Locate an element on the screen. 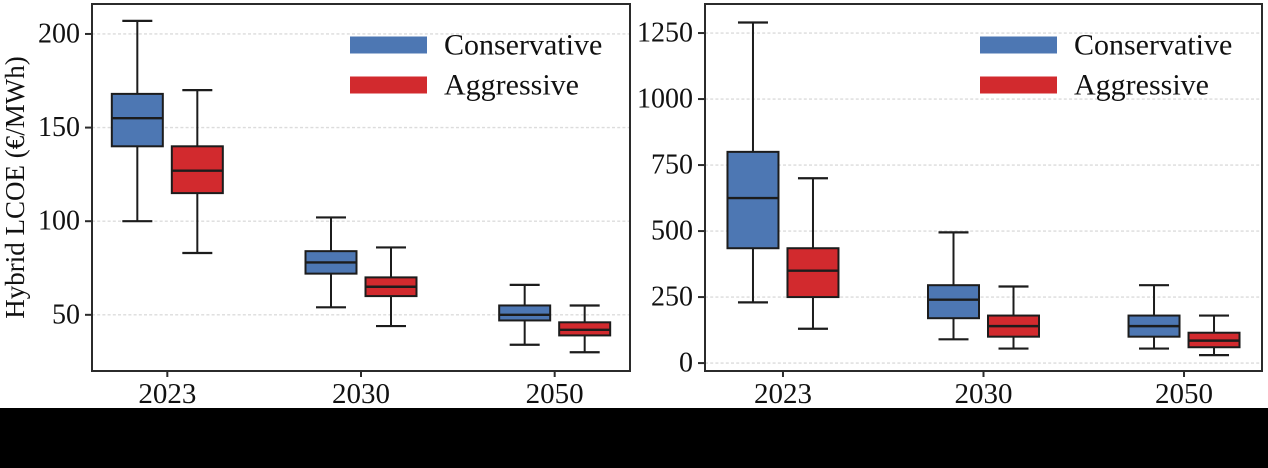  bottom-bar is located at coordinates (634, 438).